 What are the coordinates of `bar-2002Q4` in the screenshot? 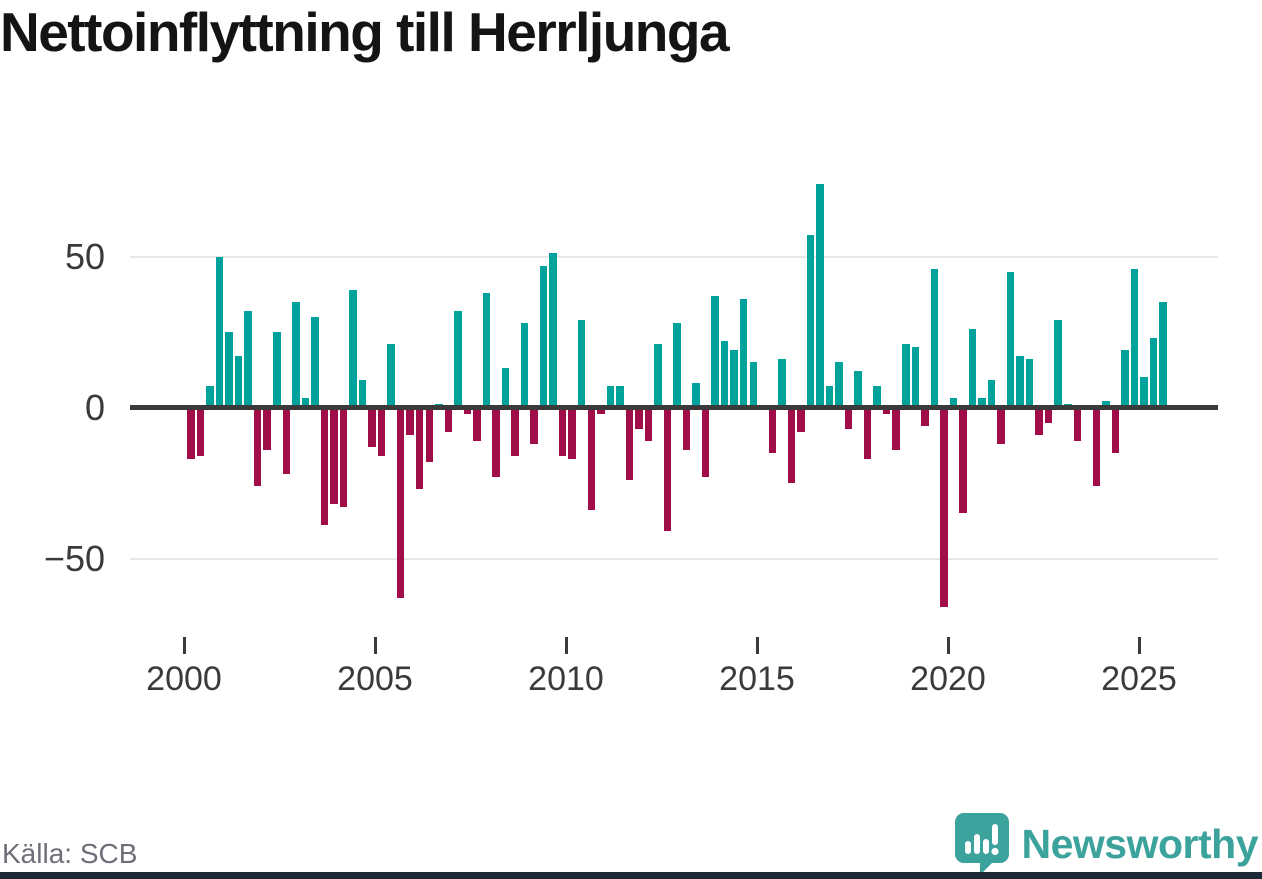 It's located at (296, 354).